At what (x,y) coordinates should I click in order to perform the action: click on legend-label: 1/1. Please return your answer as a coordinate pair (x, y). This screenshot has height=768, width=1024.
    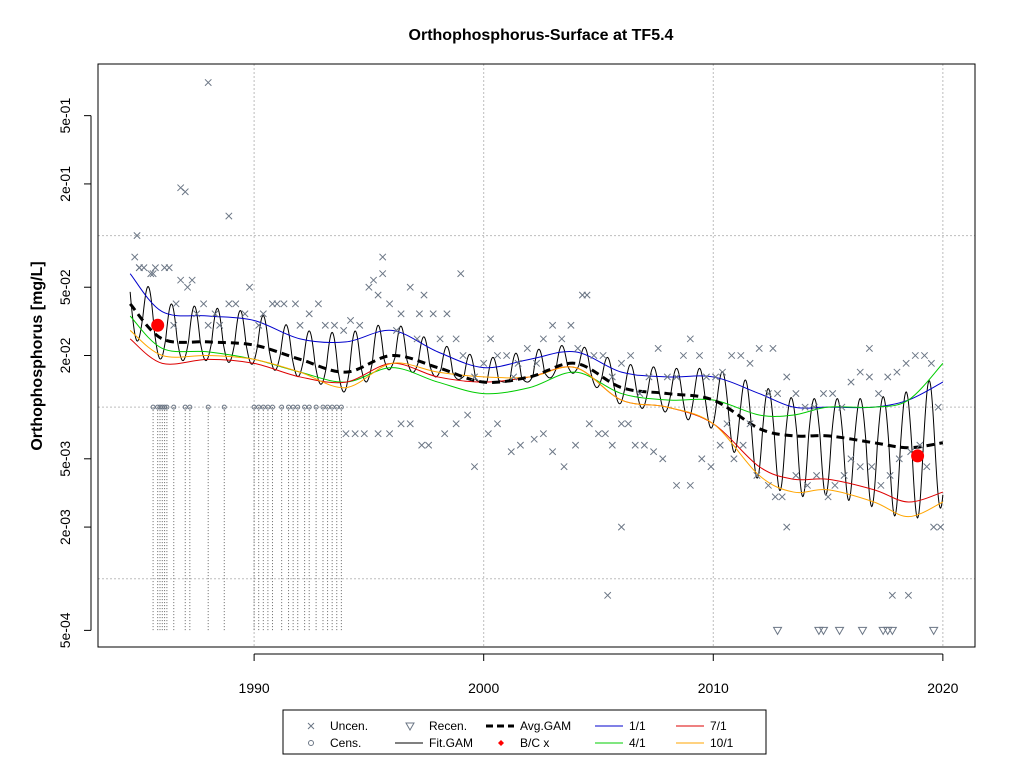
    Looking at the image, I should click on (637, 726).